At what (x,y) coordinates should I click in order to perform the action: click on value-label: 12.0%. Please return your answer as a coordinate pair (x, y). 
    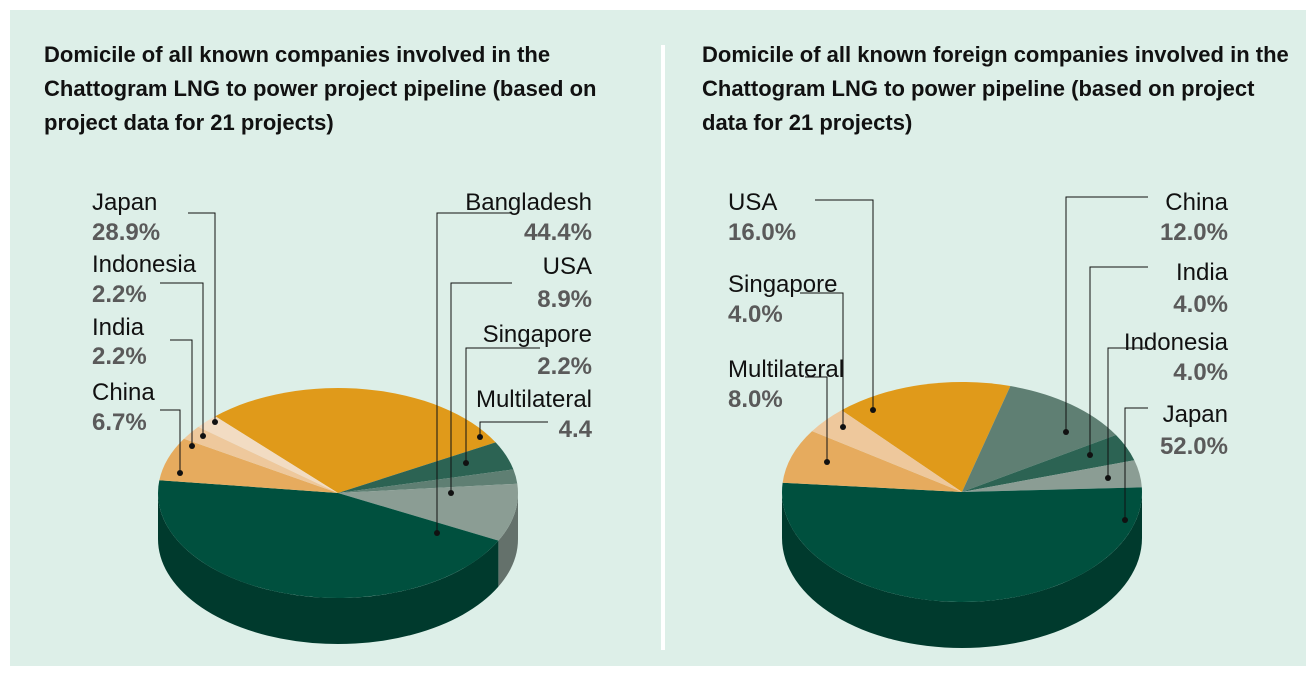
    Looking at the image, I should click on (1194, 232).